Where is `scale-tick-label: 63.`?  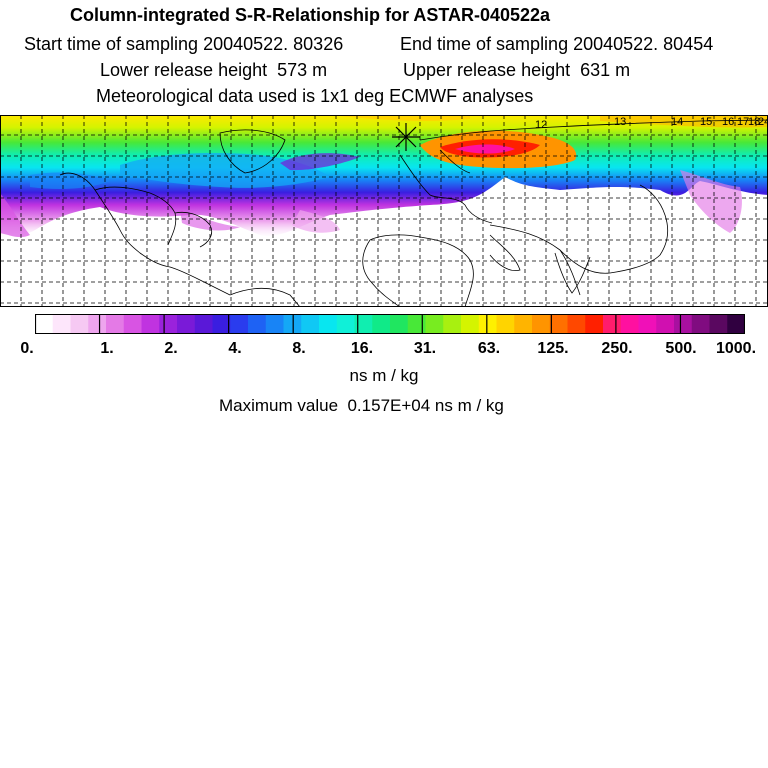 scale-tick-label: 63. is located at coordinates (489, 348).